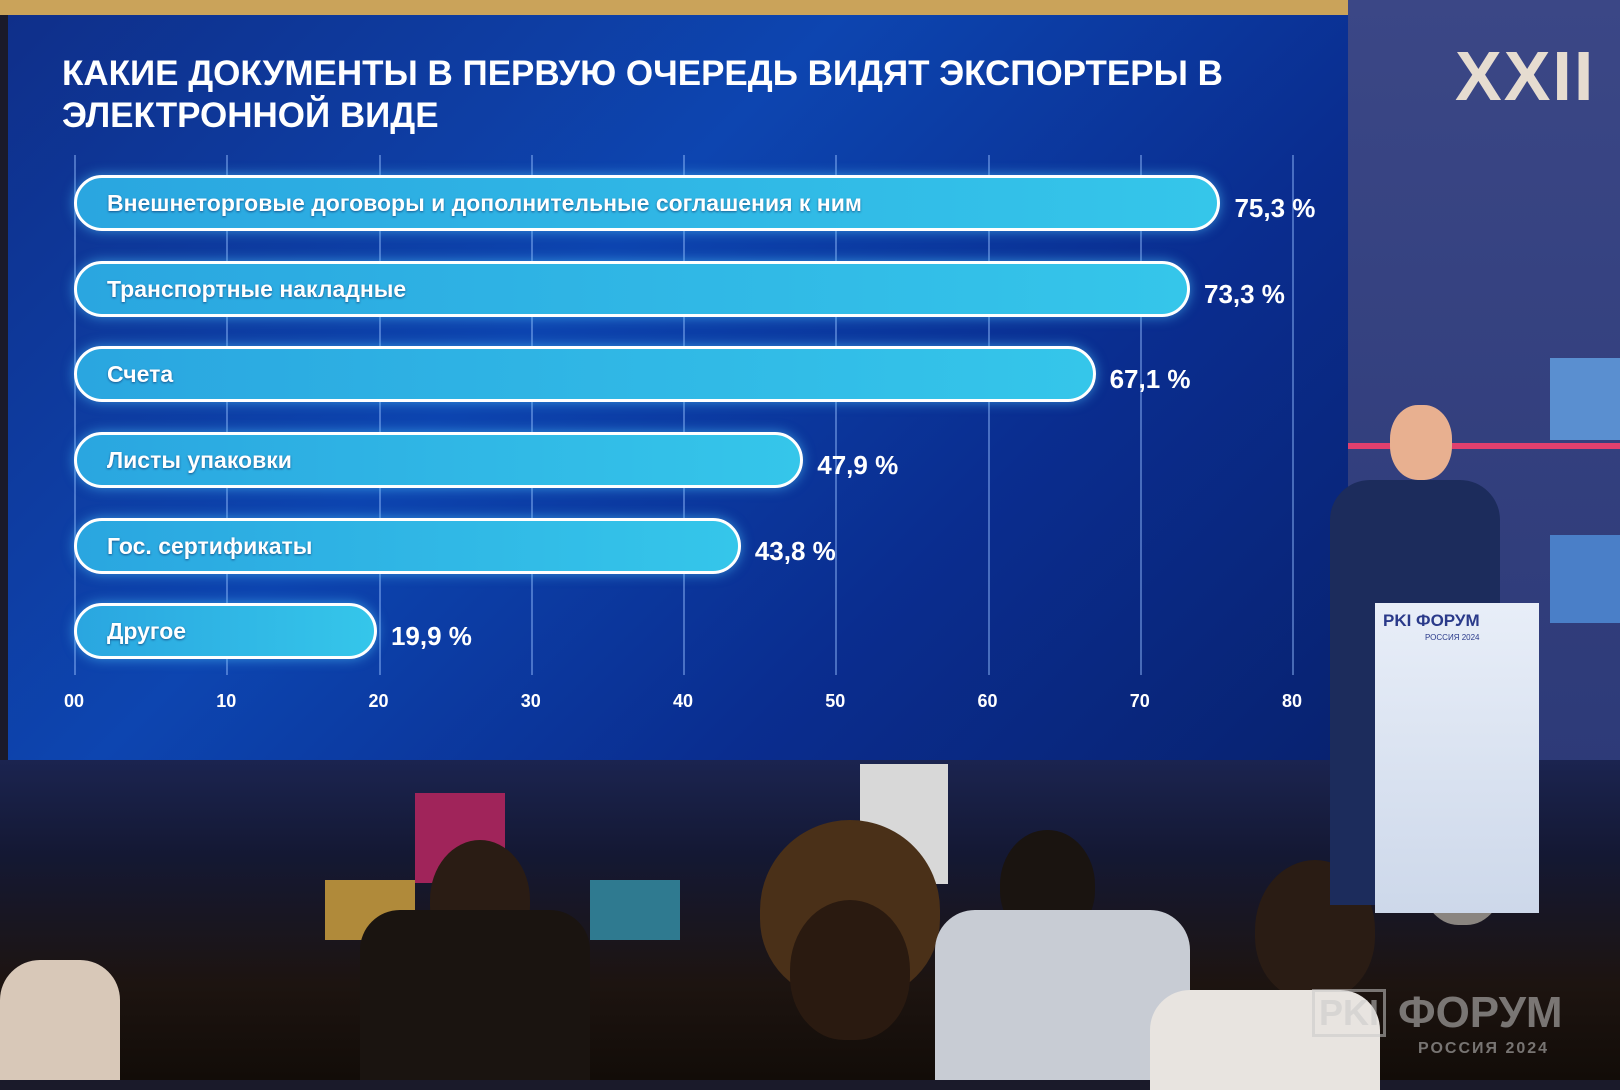  What do you see at coordinates (439, 460) in the screenshot?
I see `bar: Листы упаковки` at bounding box center [439, 460].